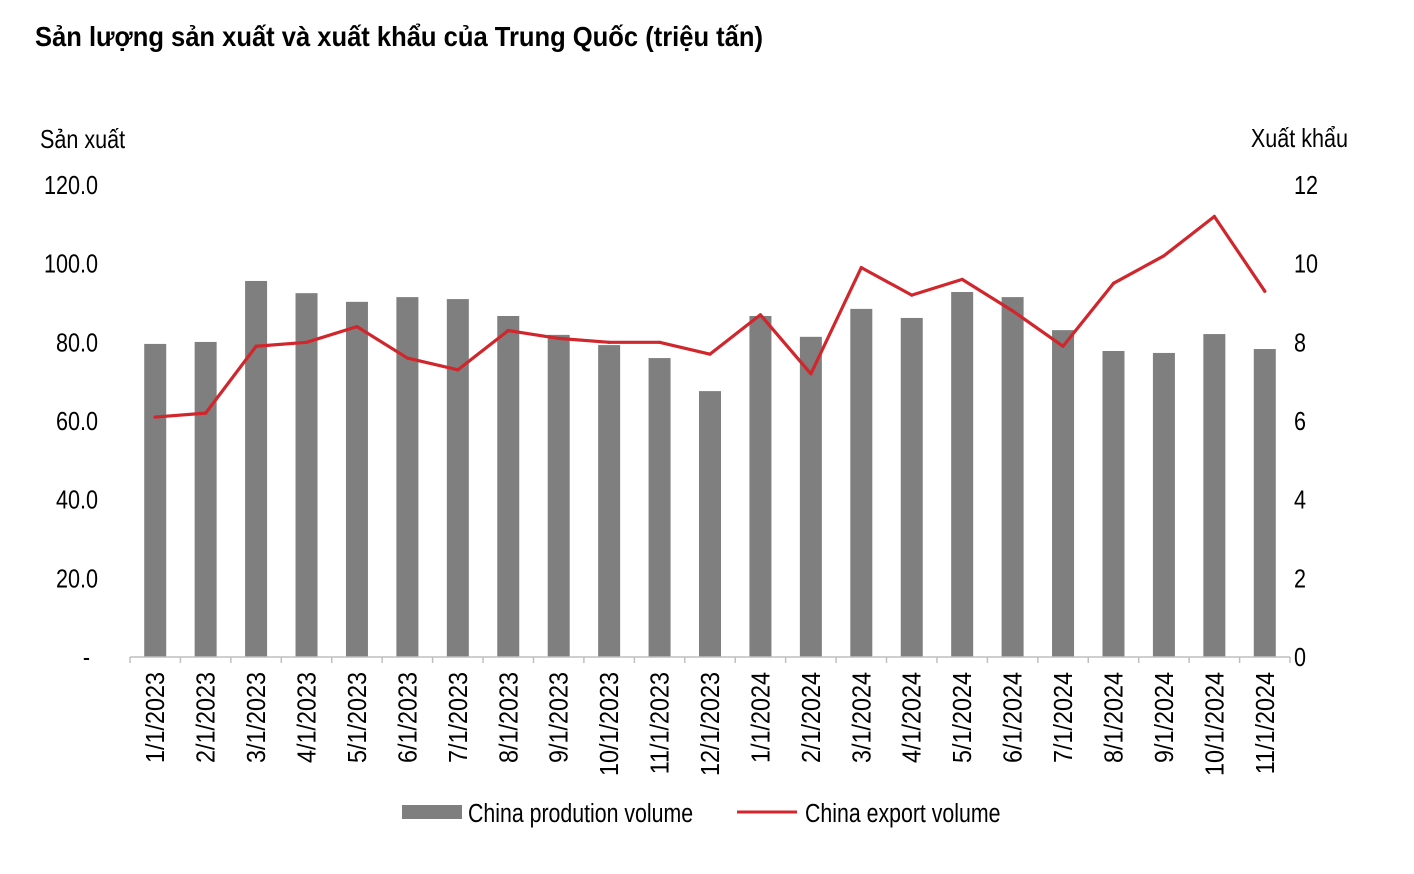  Describe the element at coordinates (207, 717) in the screenshot. I see `category-label: 2/1/2023` at that location.